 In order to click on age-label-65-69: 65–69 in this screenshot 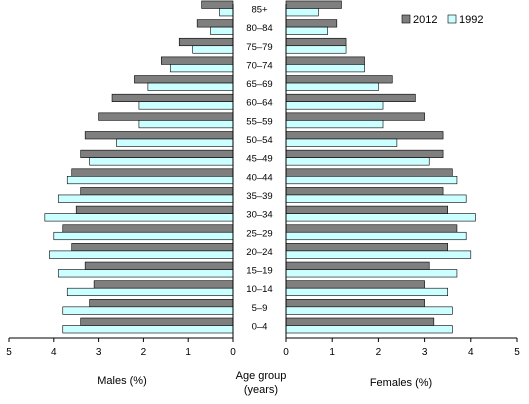, I will do `click(259, 84)`.